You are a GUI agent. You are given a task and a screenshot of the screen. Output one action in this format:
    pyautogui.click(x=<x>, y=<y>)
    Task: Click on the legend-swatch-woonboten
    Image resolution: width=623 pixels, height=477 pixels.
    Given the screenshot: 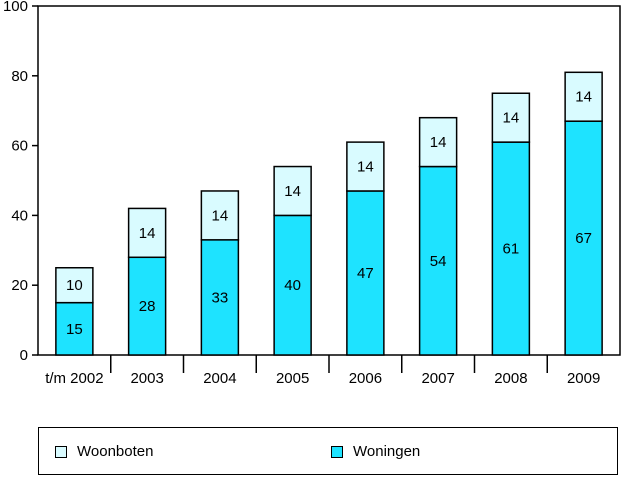 What is the action you would take?
    pyautogui.click(x=61, y=451)
    